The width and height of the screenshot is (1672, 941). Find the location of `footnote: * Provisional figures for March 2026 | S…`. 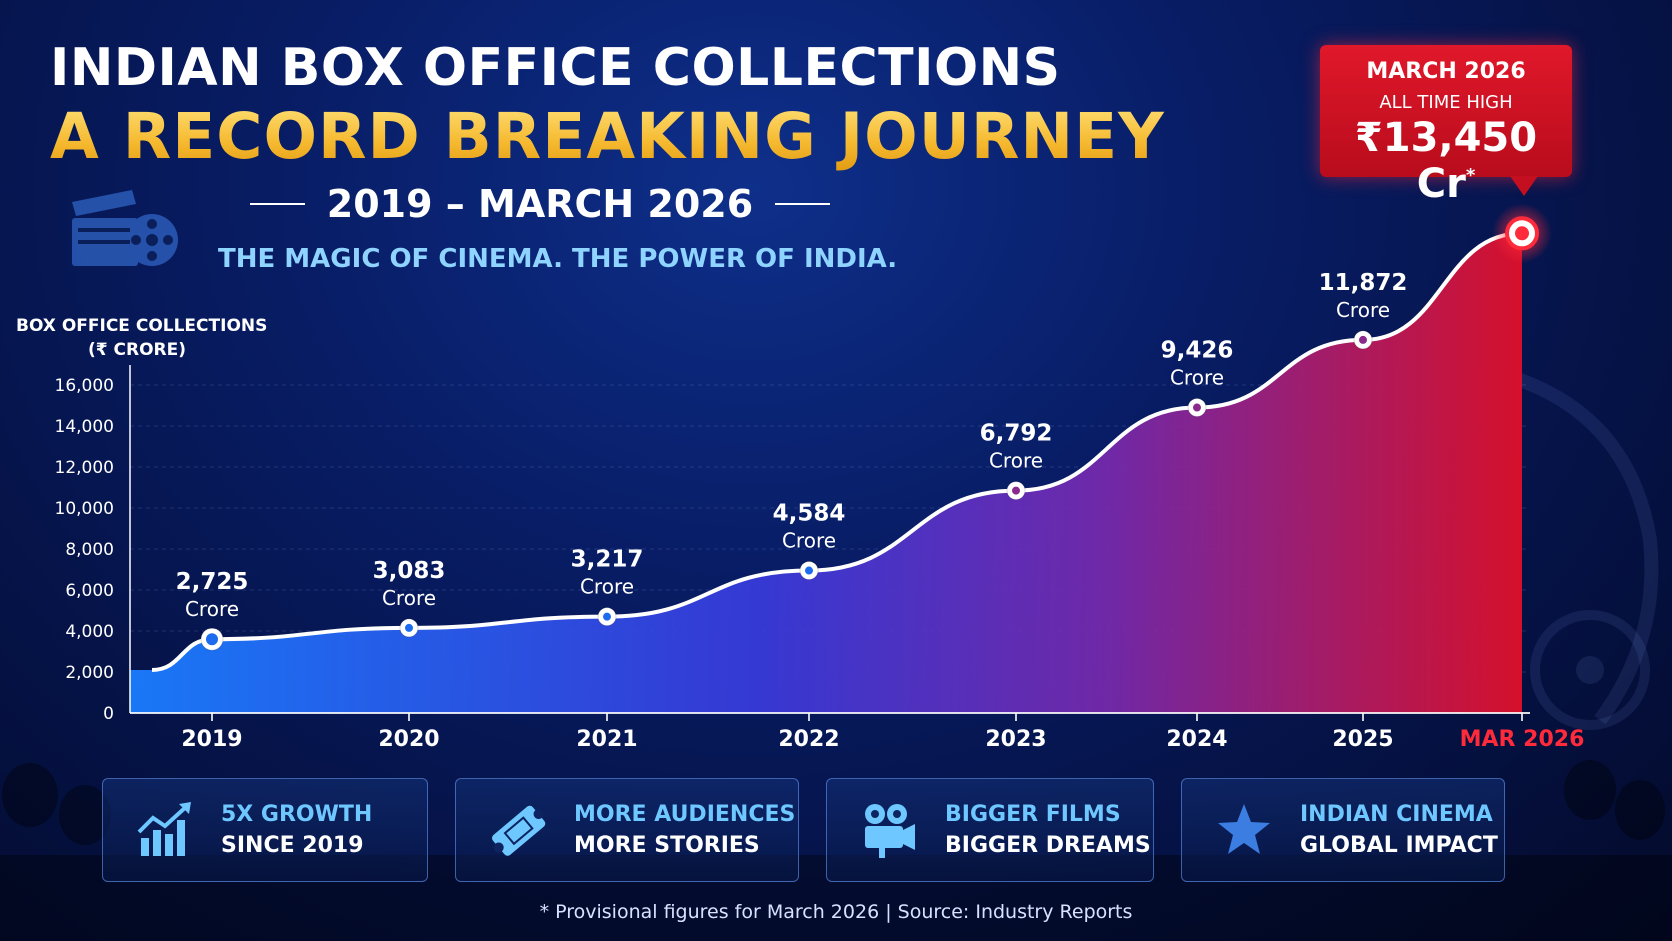

footnote: * Provisional figures for March 2026 | S… is located at coordinates (836, 912).